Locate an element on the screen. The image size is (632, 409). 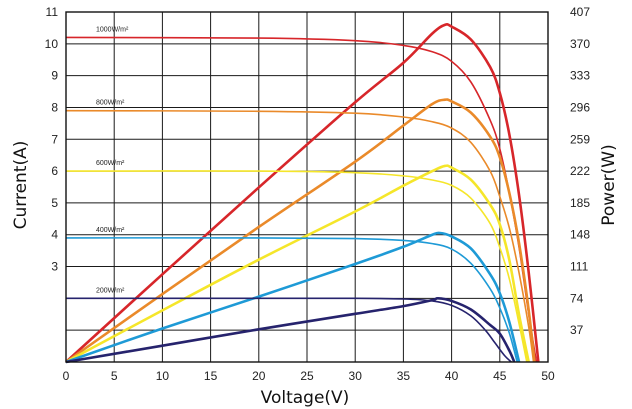
left-tick-label: 9 is located at coordinates (54, 76).